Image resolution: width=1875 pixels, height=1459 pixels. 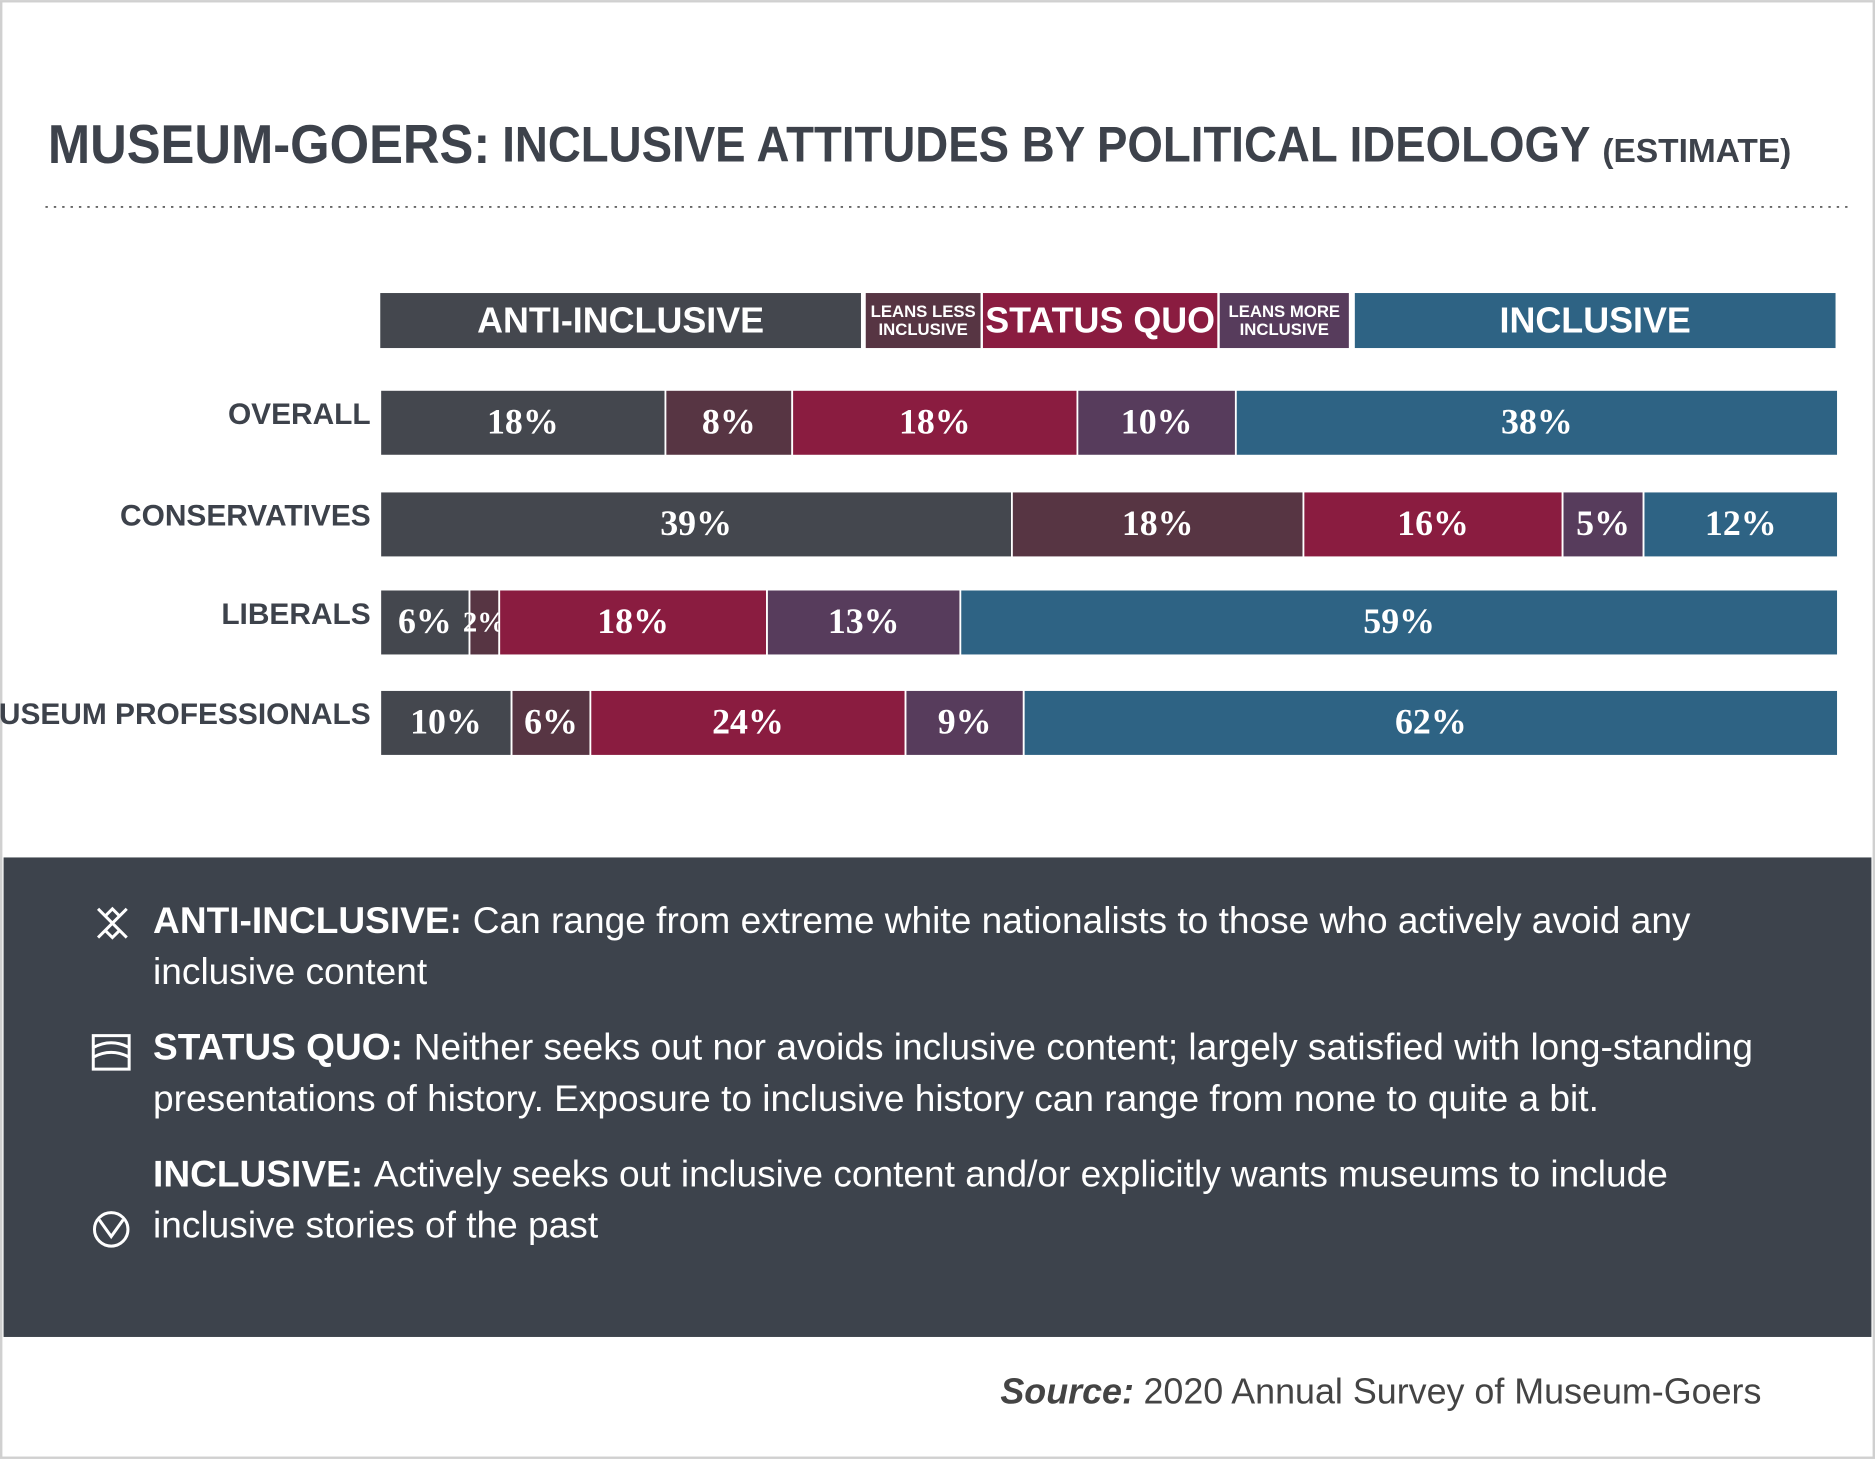 I want to click on data-label: 62%, so click(x=1431, y=722).